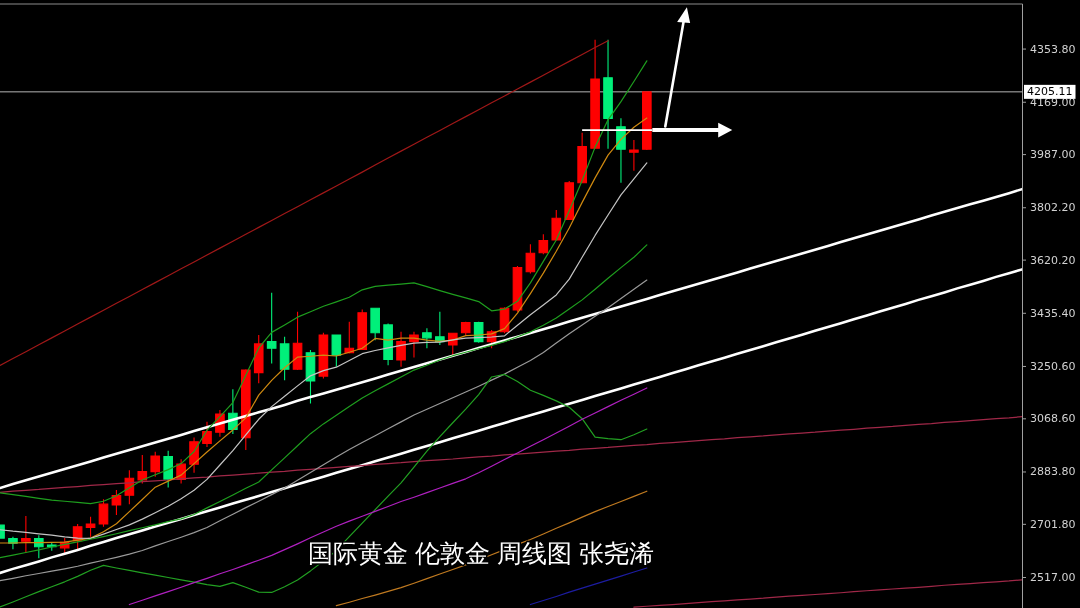 The height and width of the screenshot is (608, 1080). What do you see at coordinates (1053, 472) in the screenshot?
I see `y-tick-label: 2883.80` at bounding box center [1053, 472].